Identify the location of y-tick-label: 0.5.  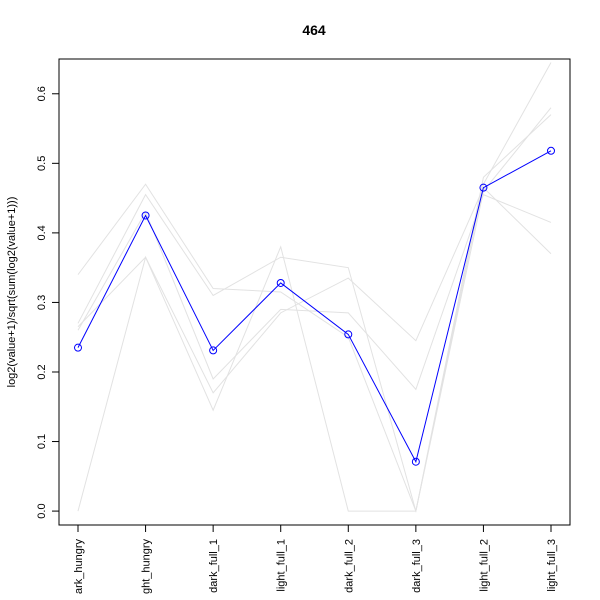
(42, 163).